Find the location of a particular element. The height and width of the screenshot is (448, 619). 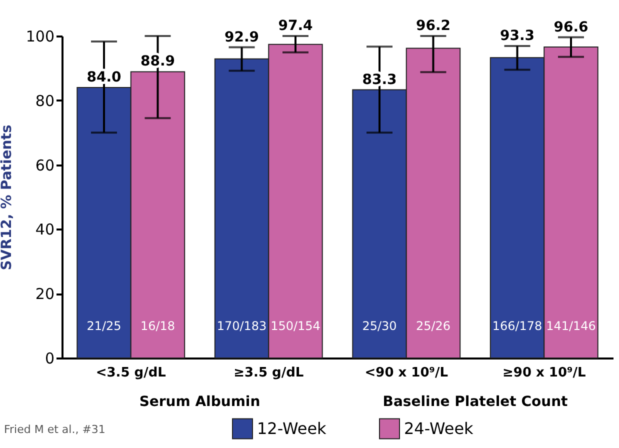

annotation: 166/178 is located at coordinates (517, 325).